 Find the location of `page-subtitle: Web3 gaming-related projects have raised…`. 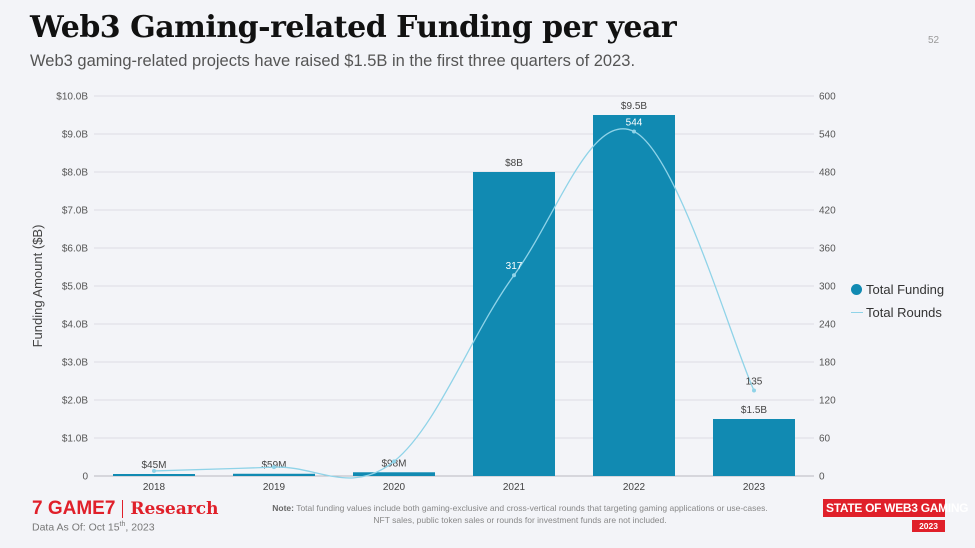

page-subtitle: Web3 gaming-related projects have raised… is located at coordinates (333, 61).